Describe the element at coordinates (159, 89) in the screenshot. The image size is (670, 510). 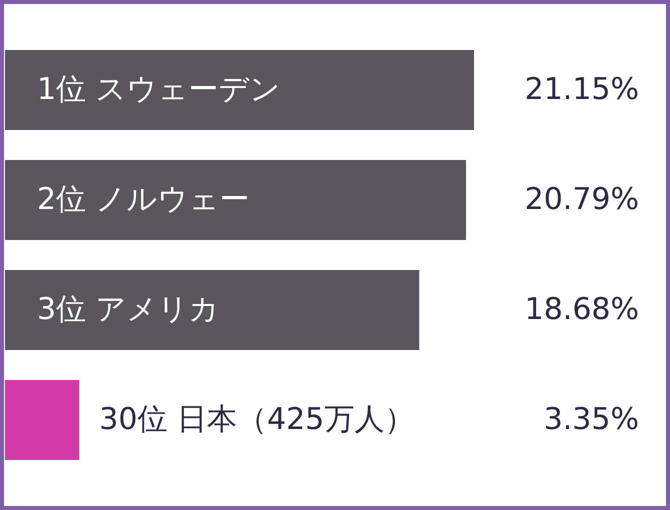
I see `y-tick-label: 1位 スウェーデン` at that location.